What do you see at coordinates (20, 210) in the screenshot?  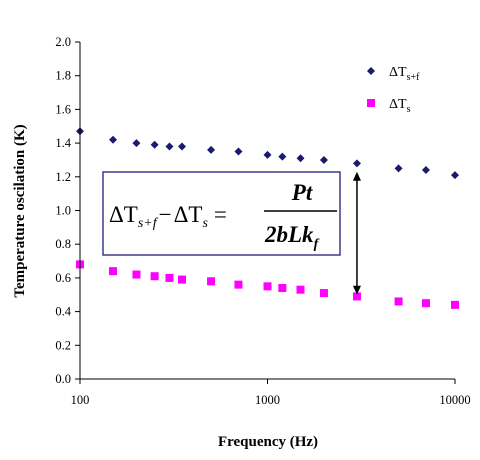 I see `y-axis-title: Temperature oscilation (K)` at bounding box center [20, 210].